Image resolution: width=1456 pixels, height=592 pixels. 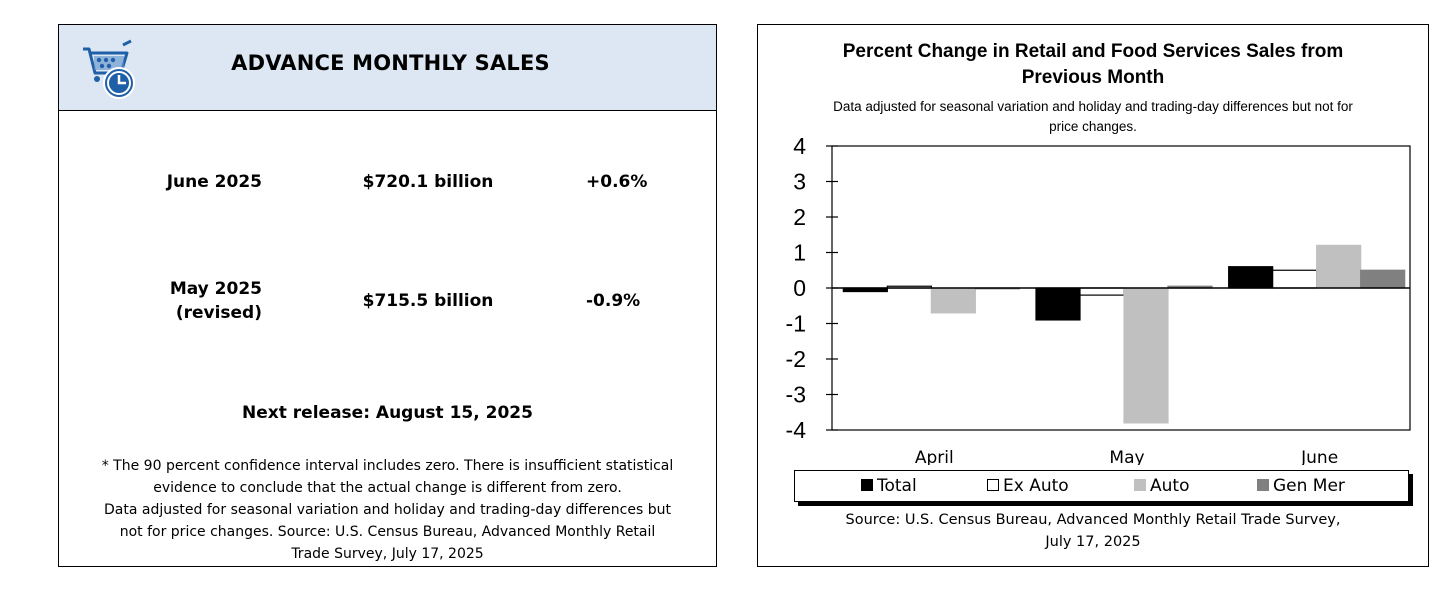 What do you see at coordinates (799, 146) in the screenshot?
I see `y-tick-label: 4` at bounding box center [799, 146].